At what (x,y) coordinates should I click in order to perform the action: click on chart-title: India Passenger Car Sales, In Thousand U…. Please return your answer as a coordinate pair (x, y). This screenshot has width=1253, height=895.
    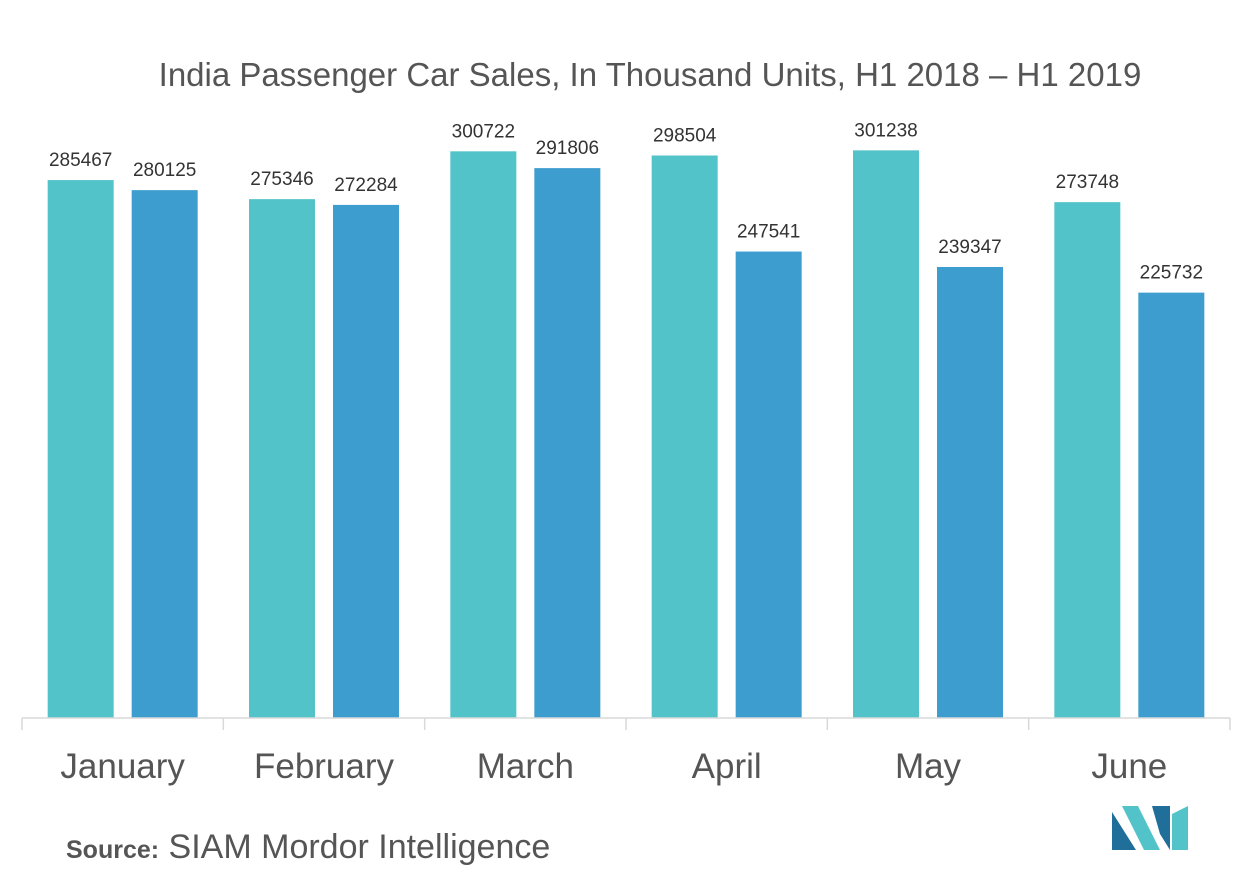
    Looking at the image, I should click on (650, 74).